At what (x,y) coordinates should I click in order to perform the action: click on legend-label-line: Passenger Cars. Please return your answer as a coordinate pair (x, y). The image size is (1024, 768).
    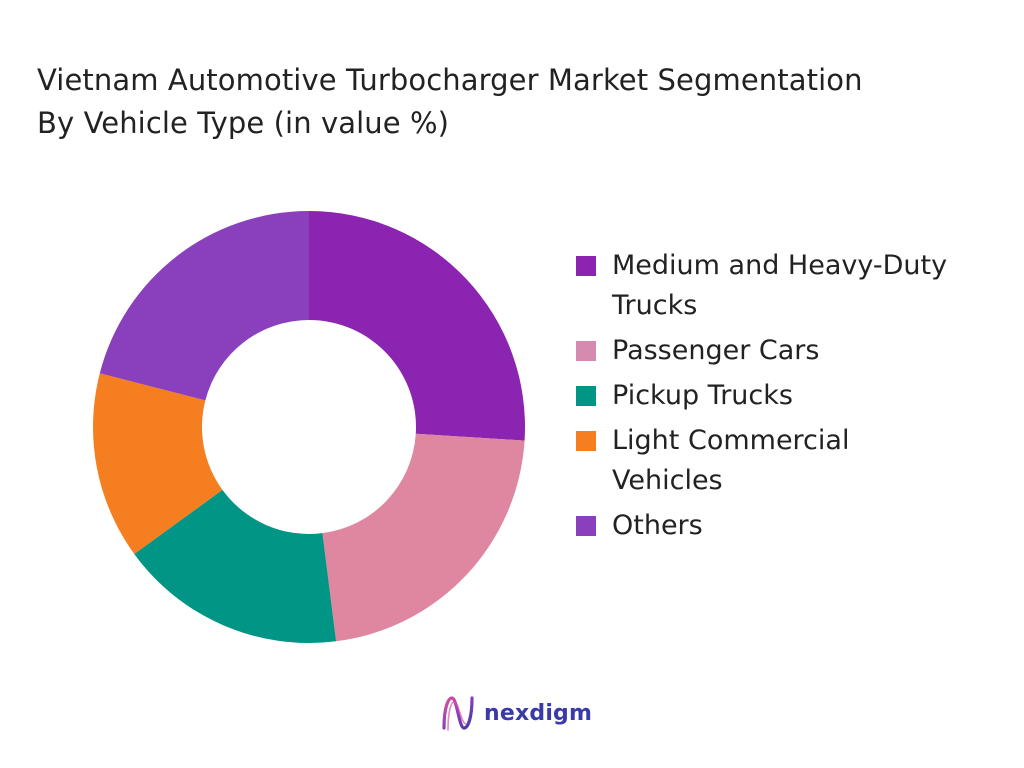
    Looking at the image, I should click on (716, 350).